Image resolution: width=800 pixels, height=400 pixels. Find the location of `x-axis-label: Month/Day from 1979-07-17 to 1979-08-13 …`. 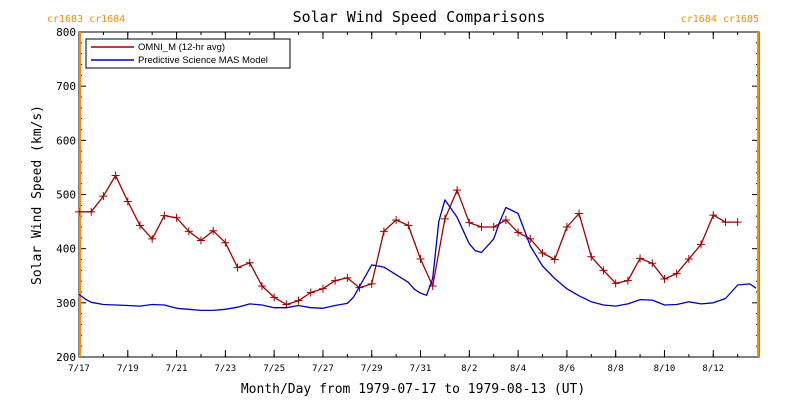

x-axis-label: Month/Day from 1979-07-17 to 1979-08-13 … is located at coordinates (413, 389).